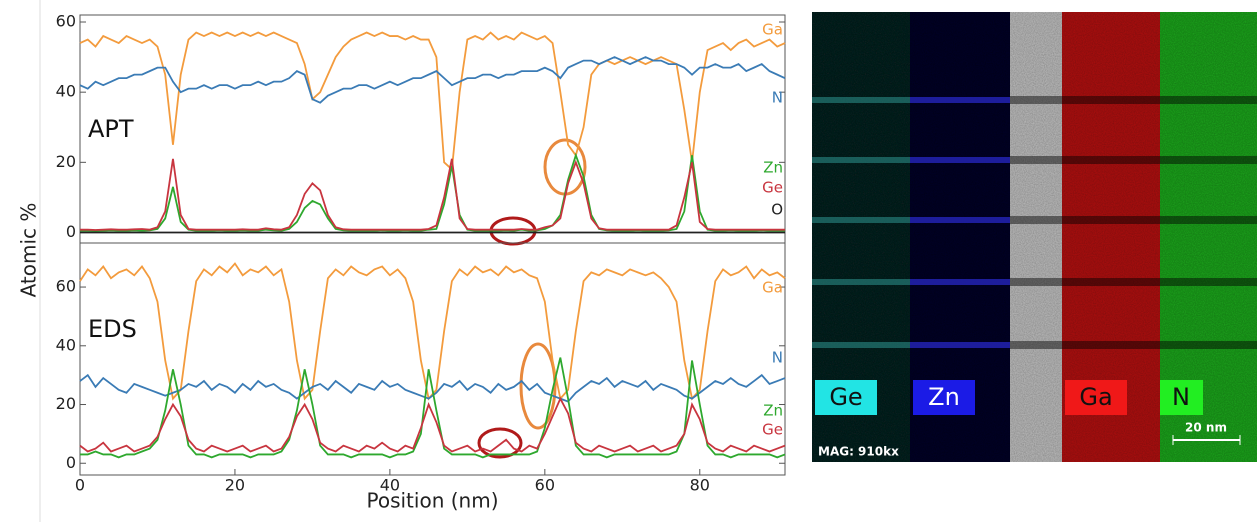 This screenshot has height=522, width=1257. I want to click on x-tick-label: 0, so click(80, 485).